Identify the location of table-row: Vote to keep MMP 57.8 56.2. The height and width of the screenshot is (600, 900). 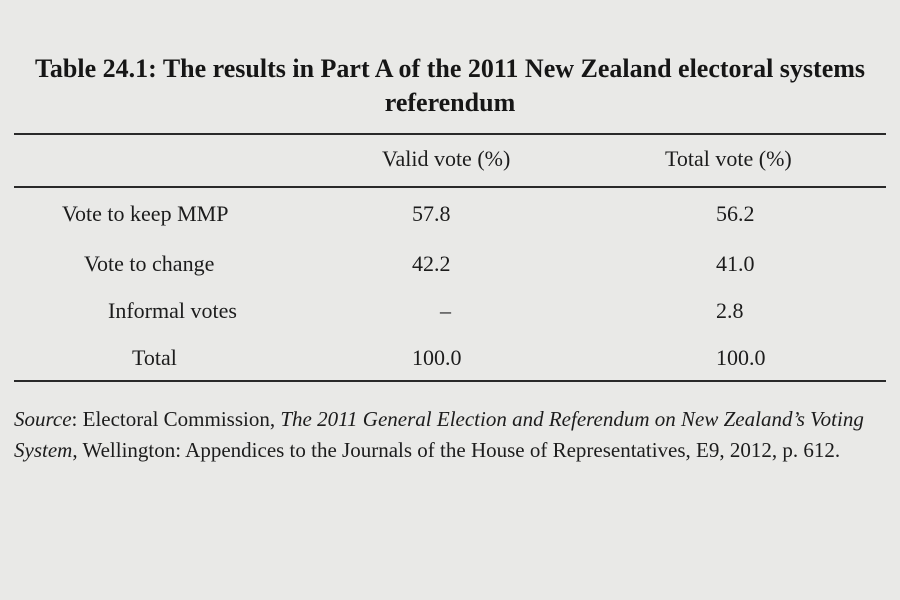
(450, 215).